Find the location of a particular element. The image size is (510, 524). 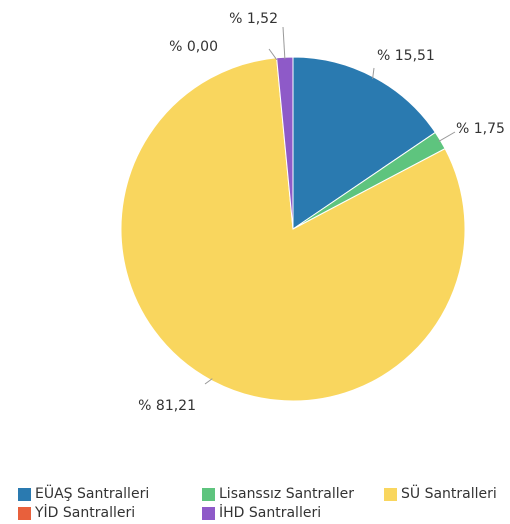

legend-swatch-euas is located at coordinates (24, 494).